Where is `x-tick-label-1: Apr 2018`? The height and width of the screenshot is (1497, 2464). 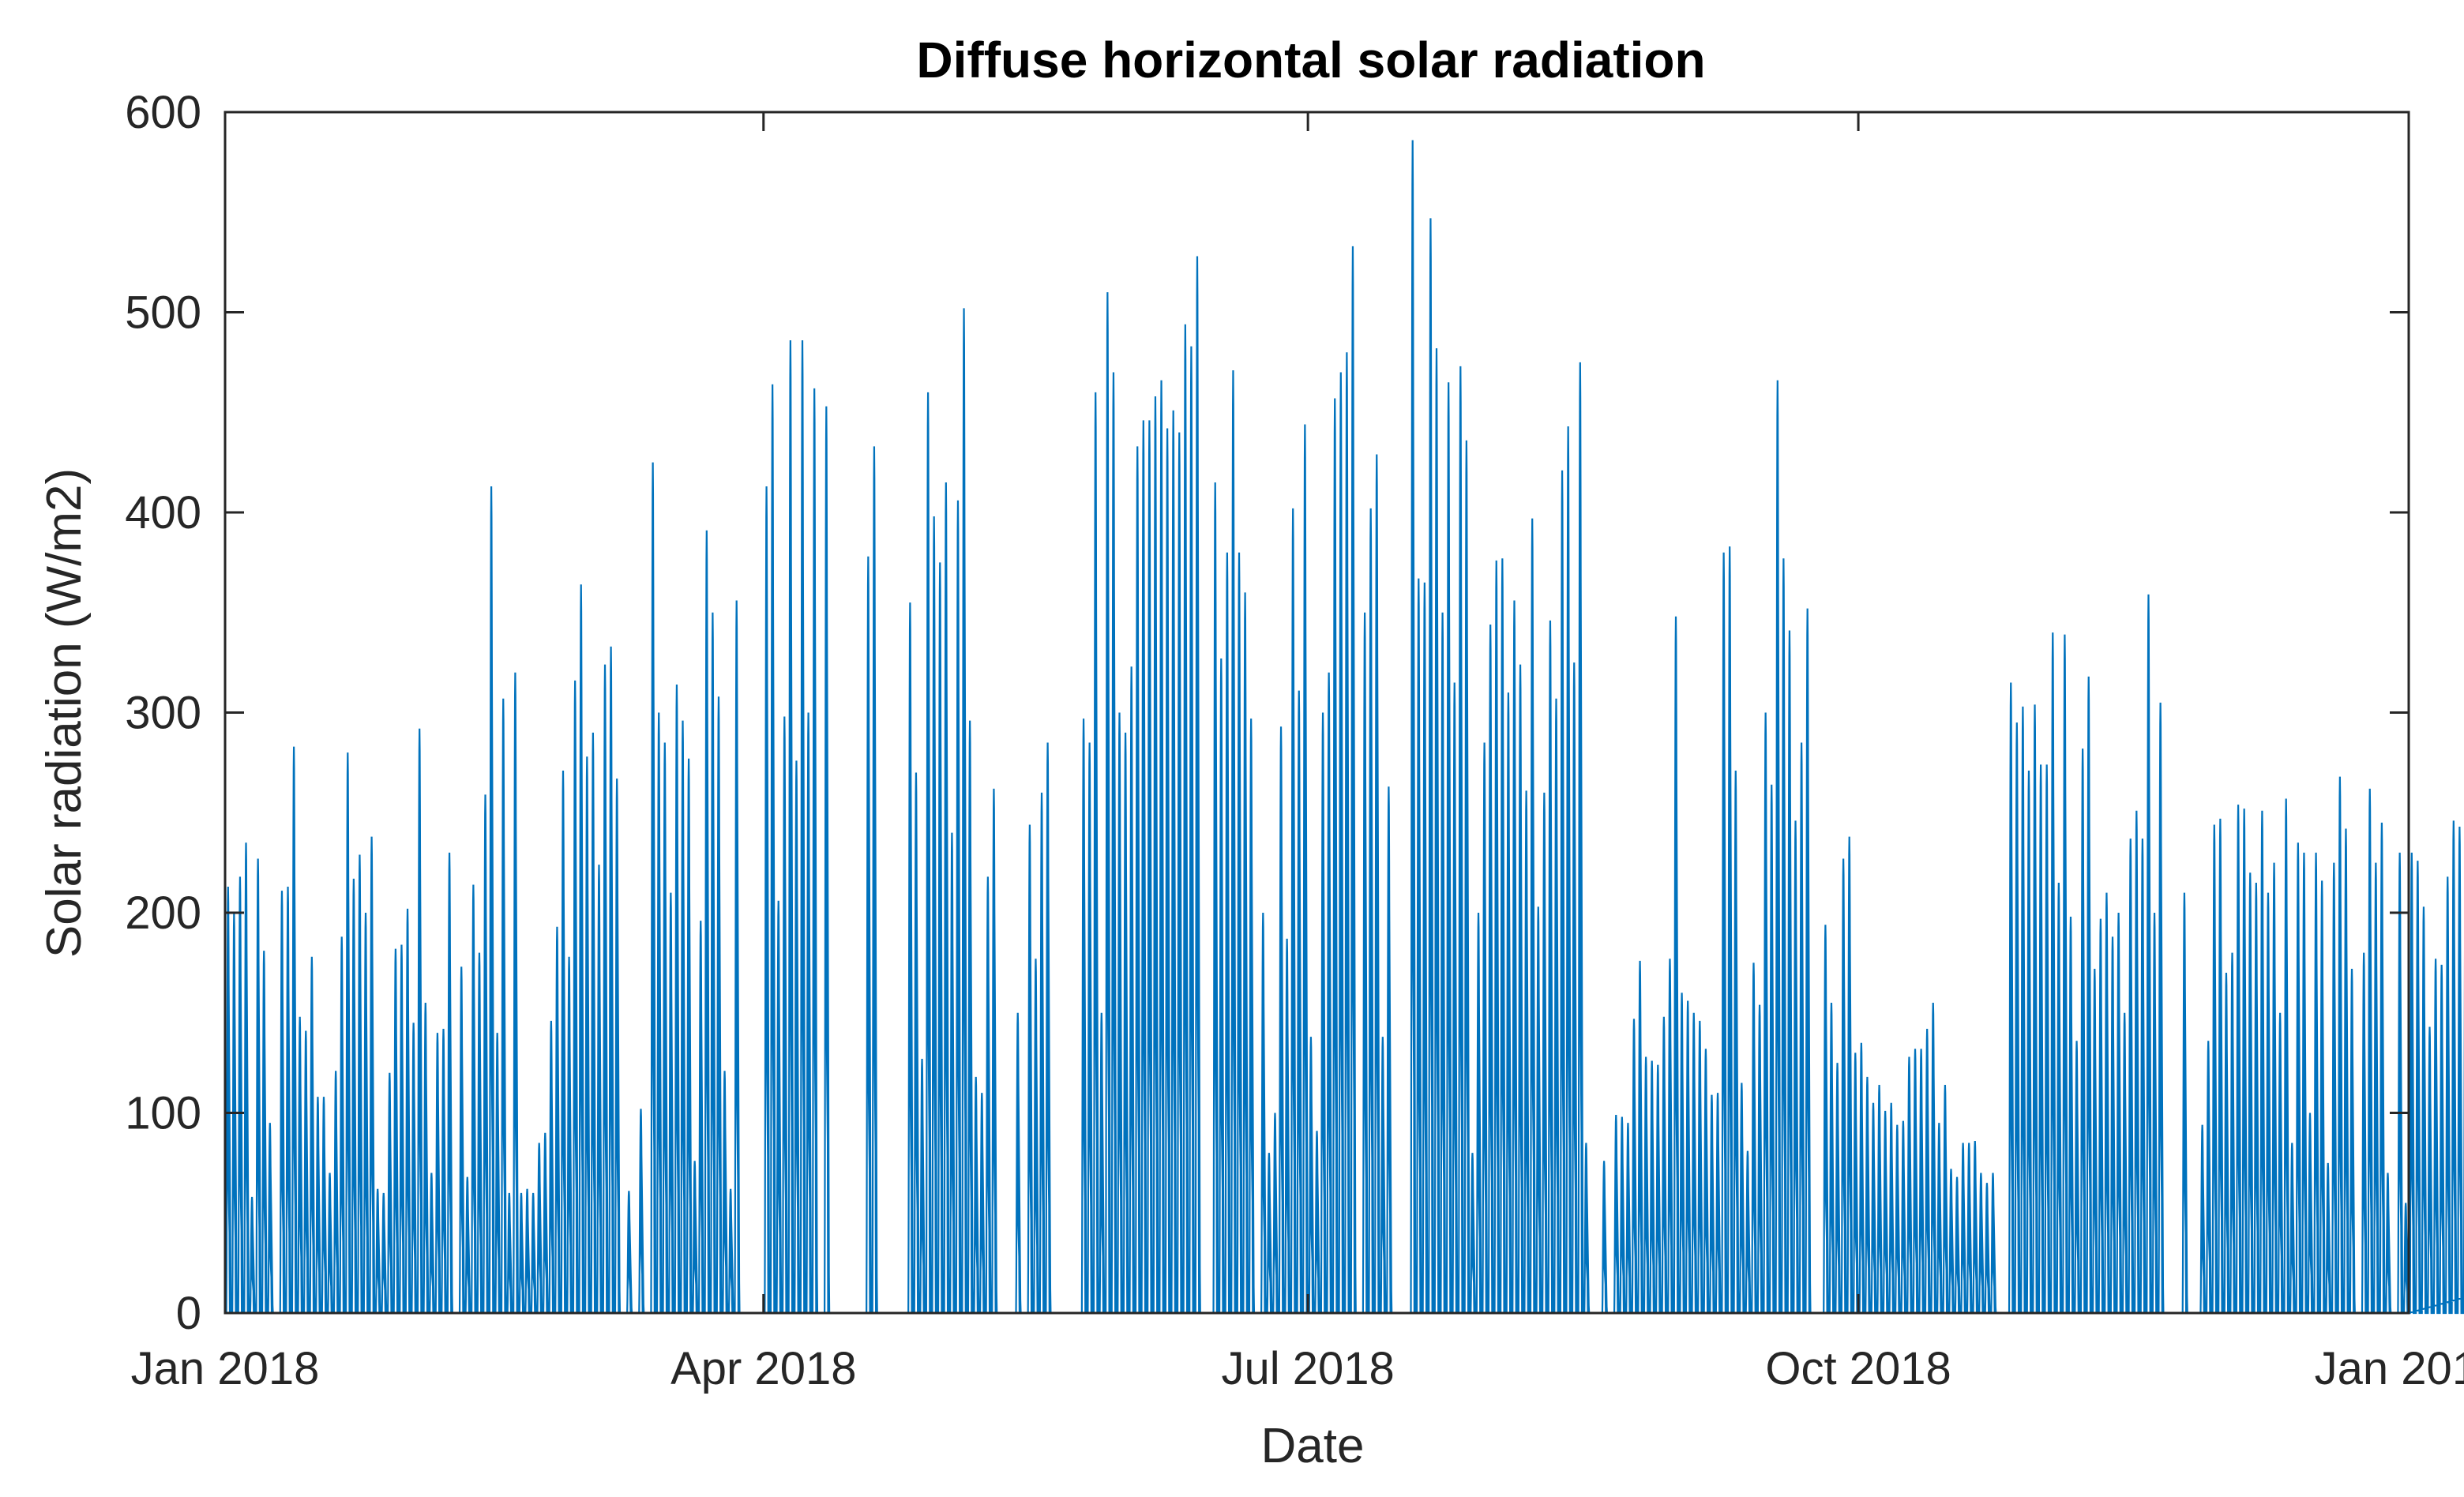 x-tick-label-1: Apr 2018 is located at coordinates (763, 1368).